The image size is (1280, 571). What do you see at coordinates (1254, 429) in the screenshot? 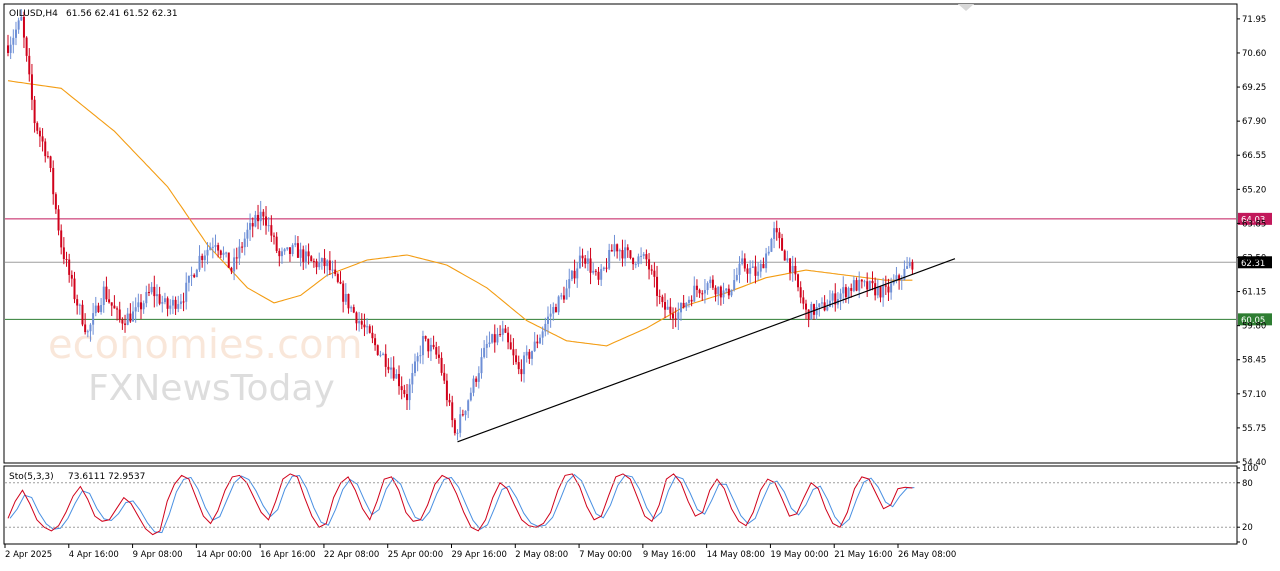
I see `price-tick-label: 55.75` at bounding box center [1254, 429].